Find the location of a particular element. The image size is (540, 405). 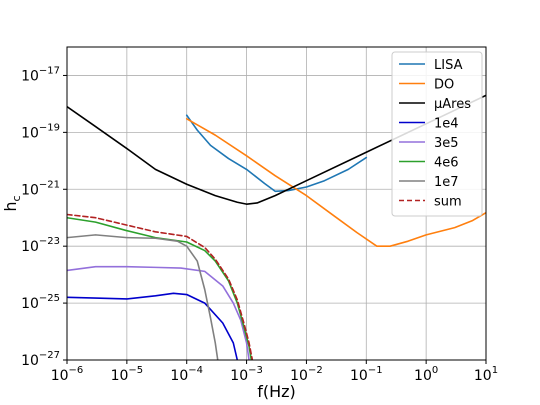

legend: LISA DO μAres 1e4 3e5 4e6 1e7 sum is located at coordinates (437, 134).